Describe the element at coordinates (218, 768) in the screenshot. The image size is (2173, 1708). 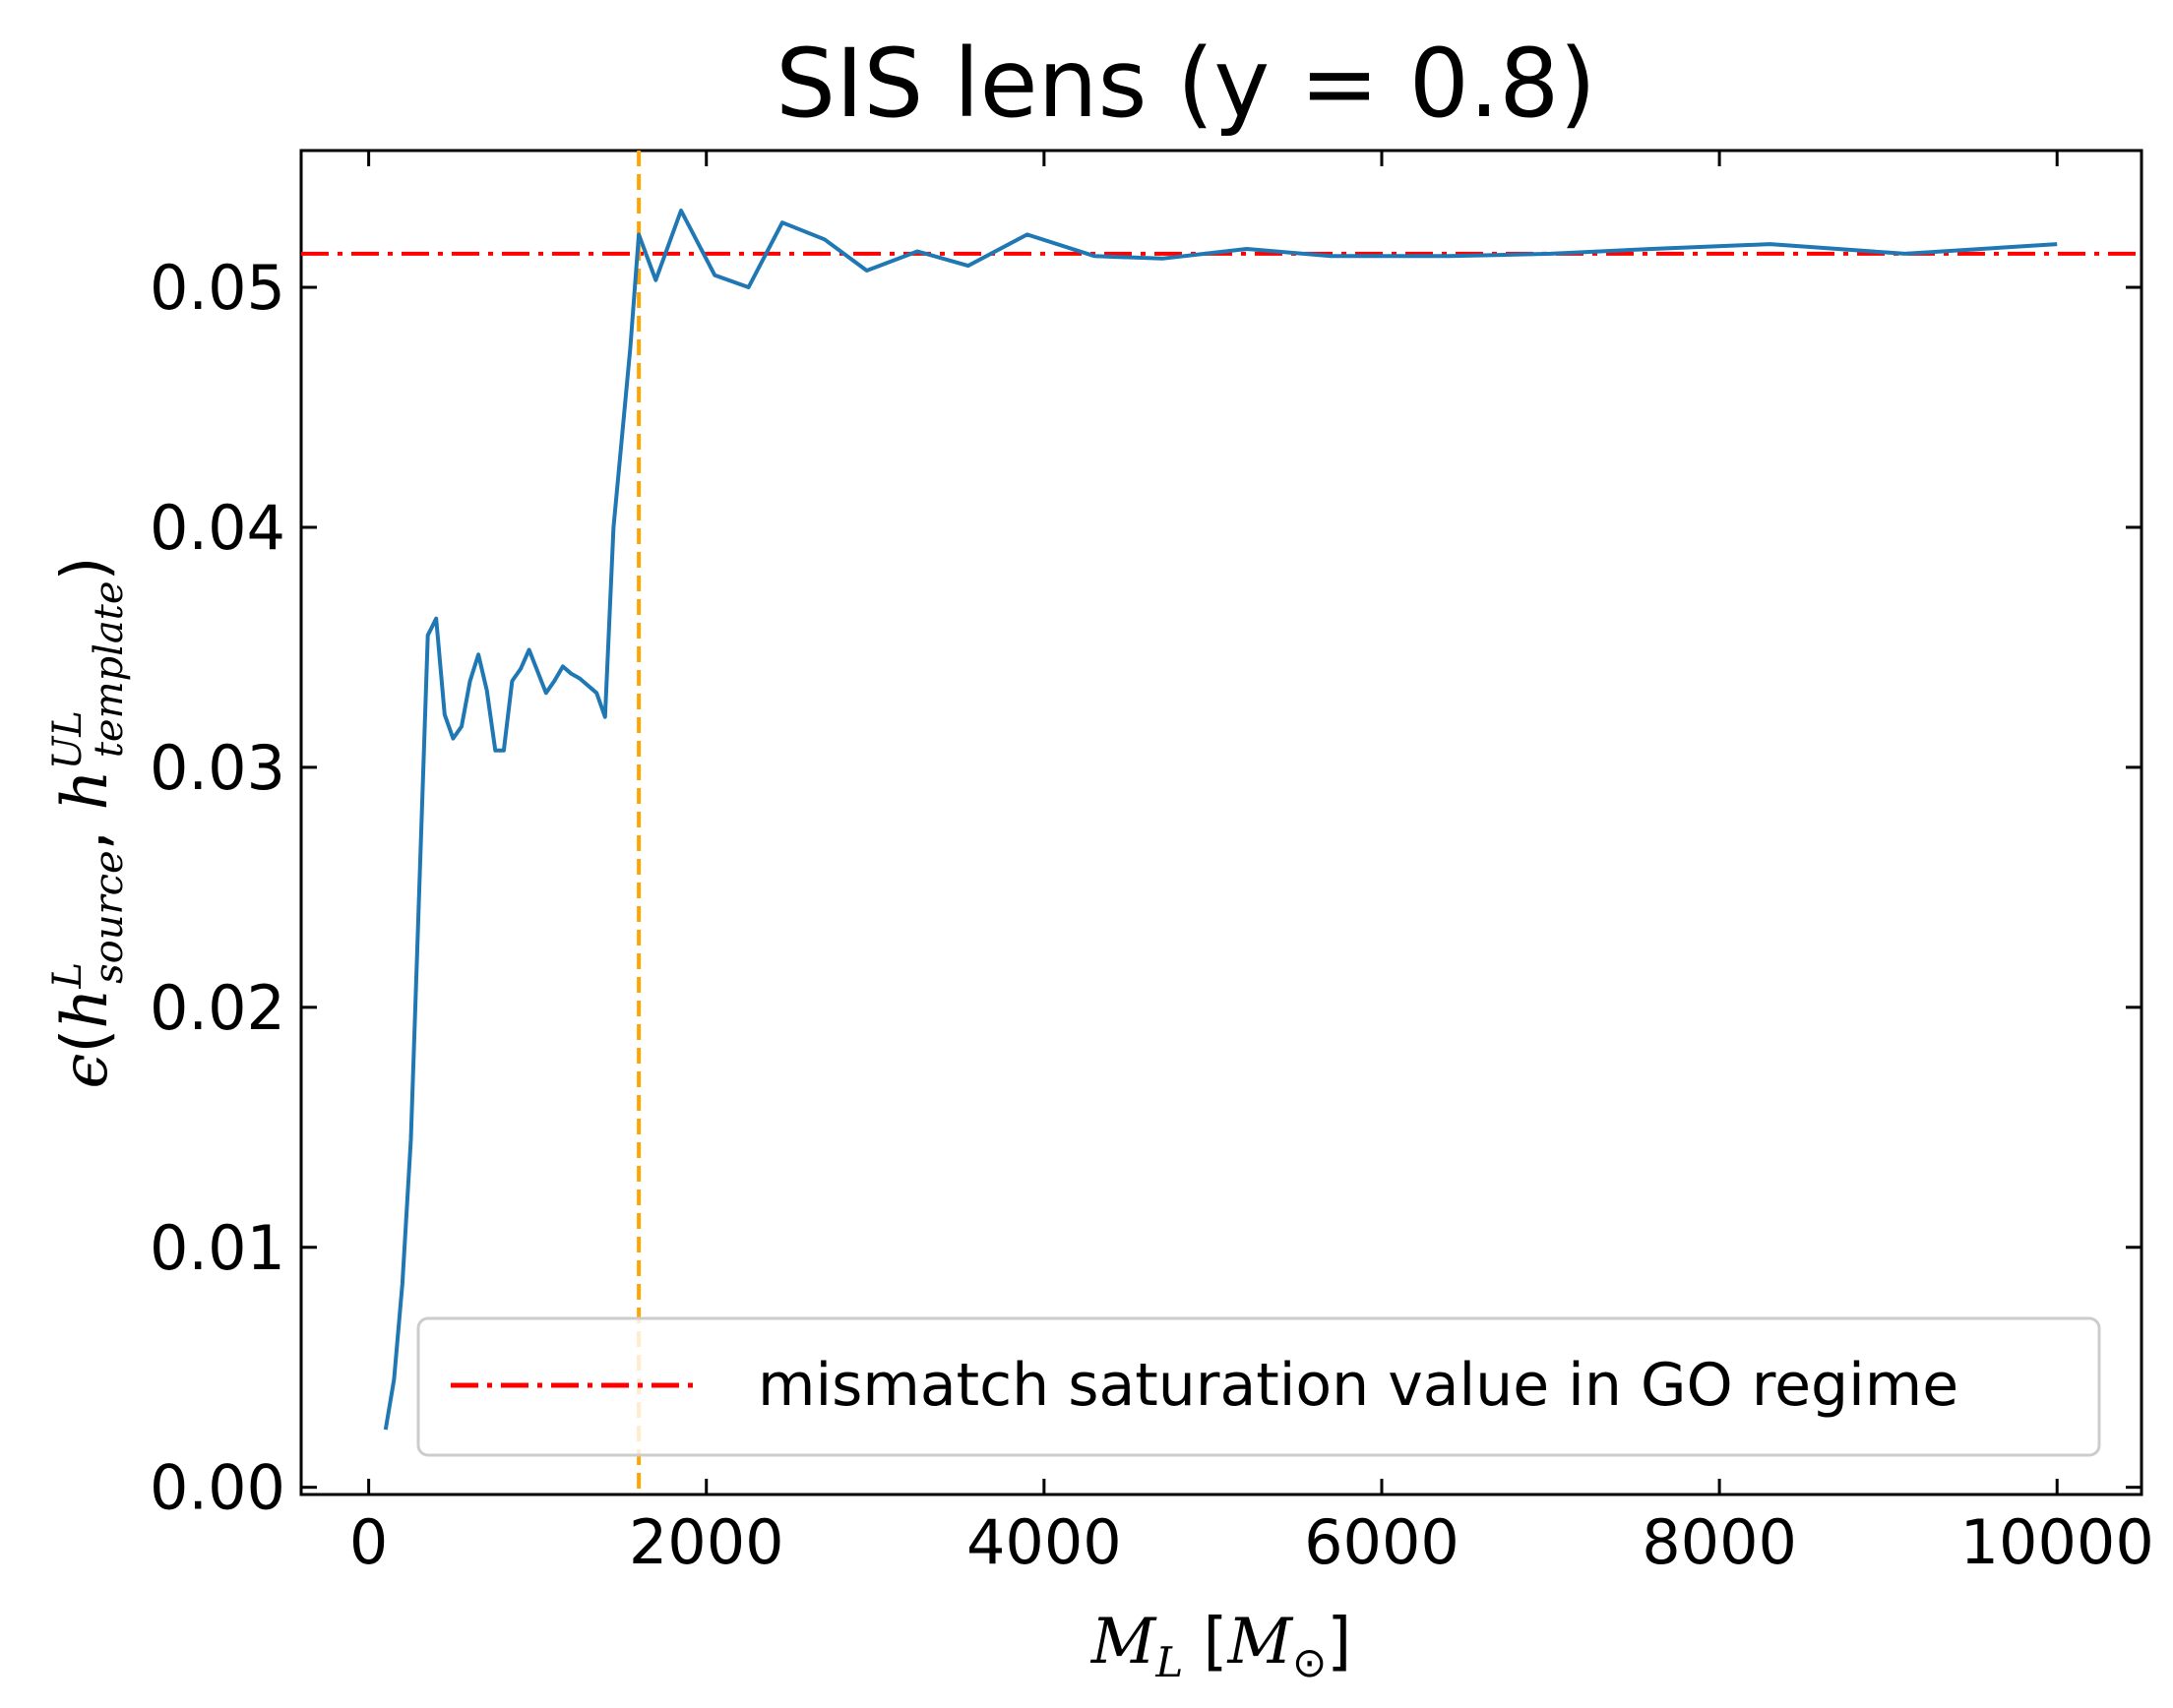
I see `y-tick-label: 0.03` at that location.